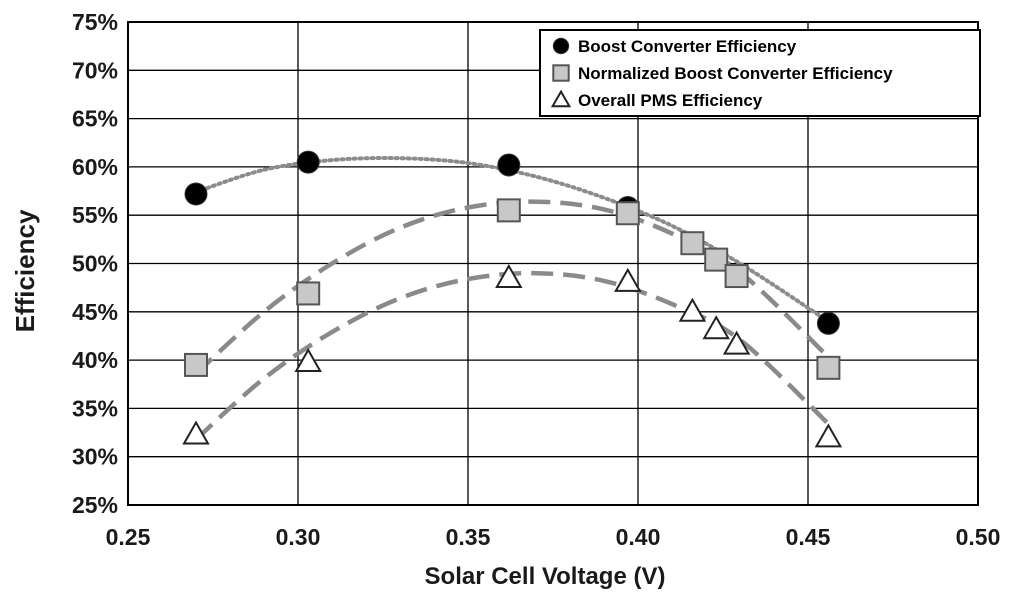  I want to click on y-tick-label: 40%, so click(95, 360).